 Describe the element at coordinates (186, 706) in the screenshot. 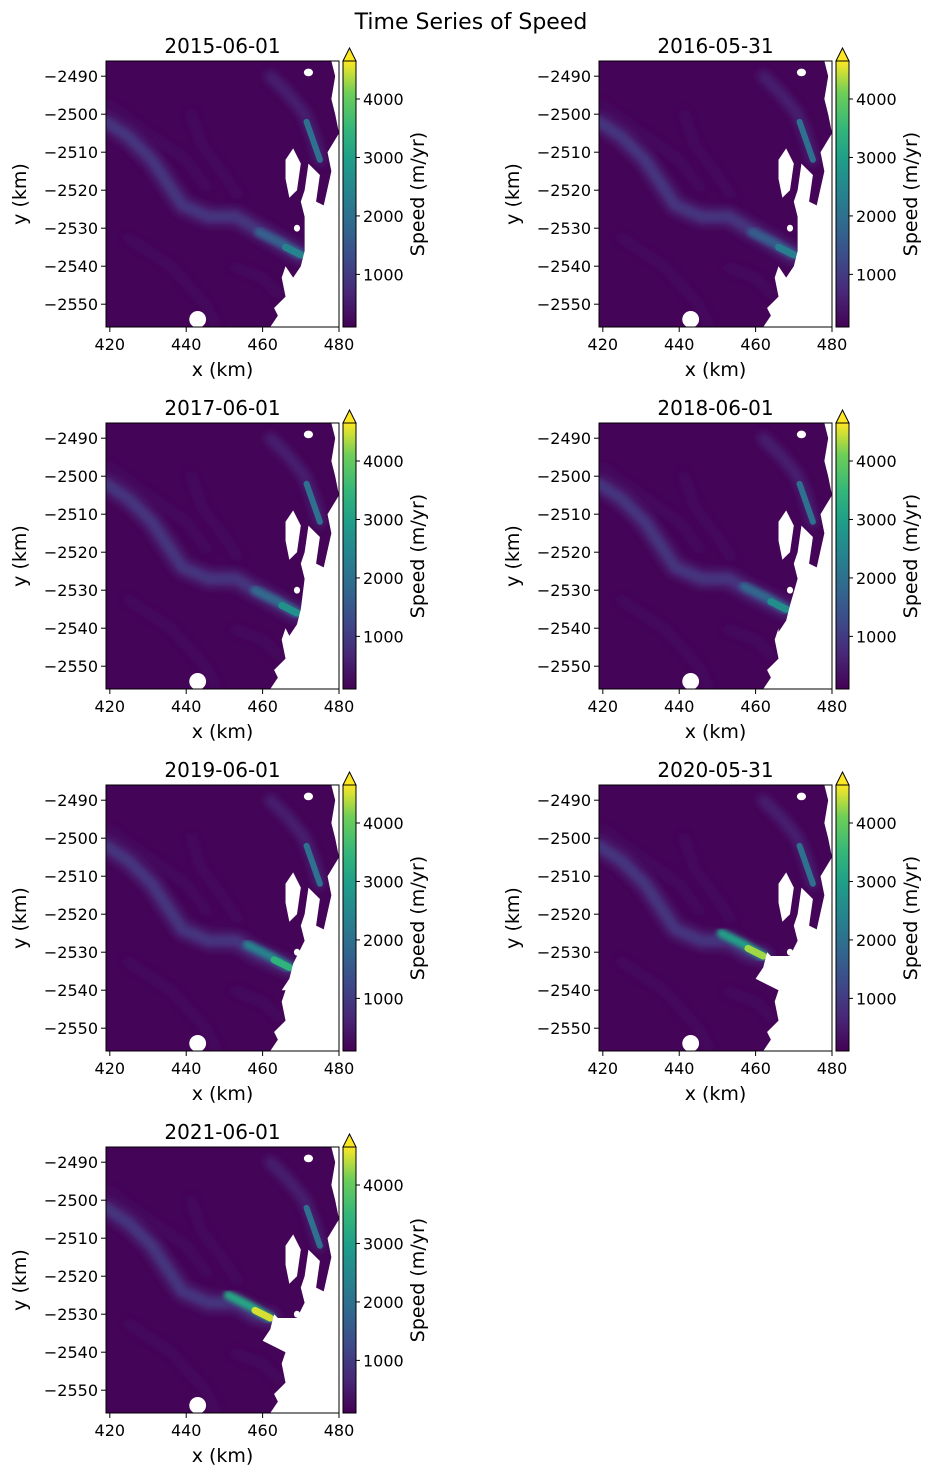

I see `x-tick-label: 440` at that location.